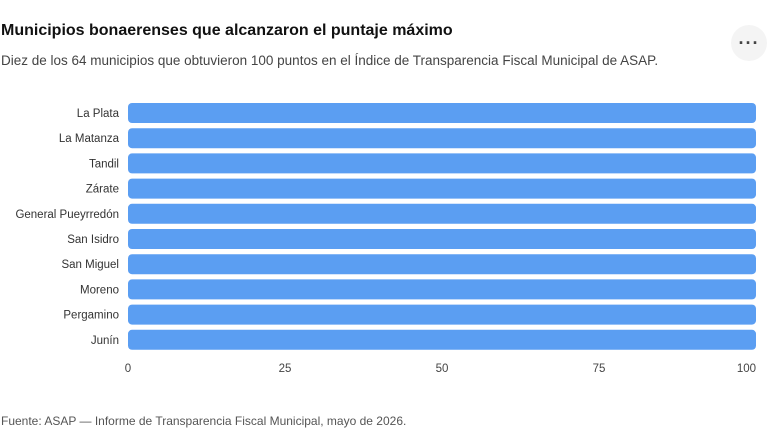 This screenshot has height=432, width=768. Describe the element at coordinates (285, 369) in the screenshot. I see `x-tick-label-25: 25` at that location.